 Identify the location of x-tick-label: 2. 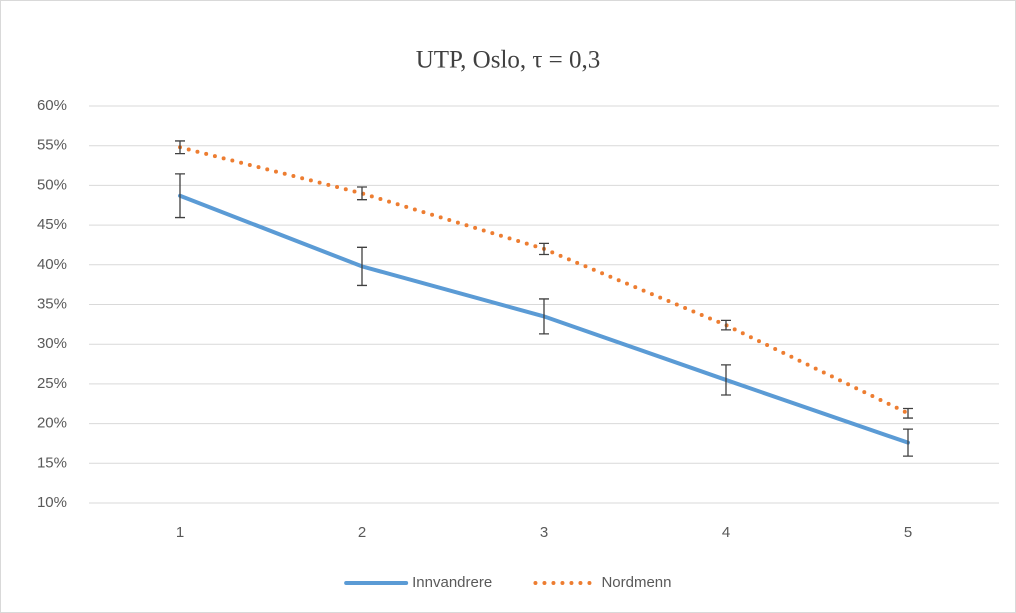
(362, 532).